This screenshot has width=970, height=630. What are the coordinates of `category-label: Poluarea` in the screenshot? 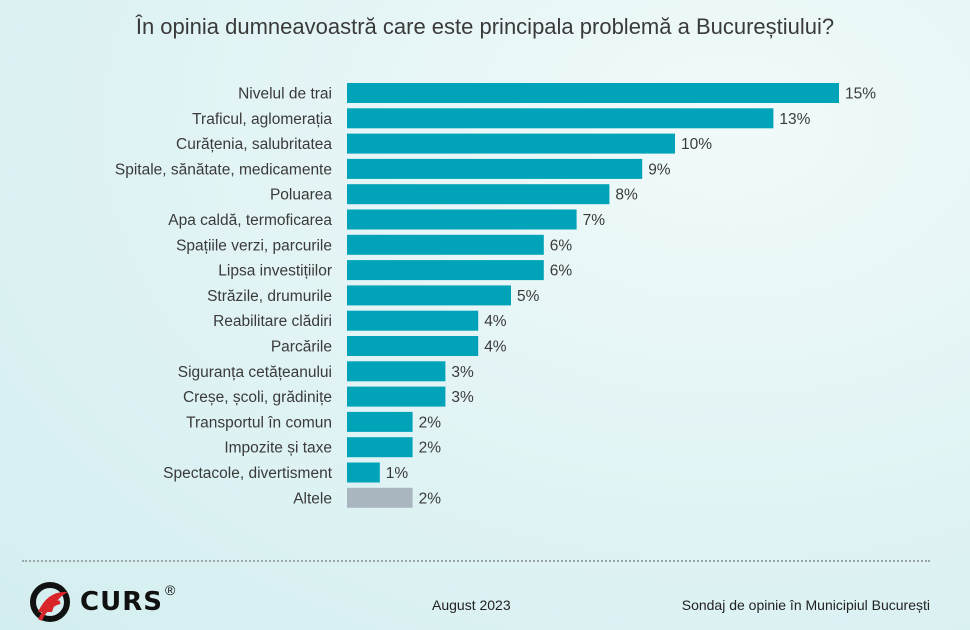 It's located at (301, 195).